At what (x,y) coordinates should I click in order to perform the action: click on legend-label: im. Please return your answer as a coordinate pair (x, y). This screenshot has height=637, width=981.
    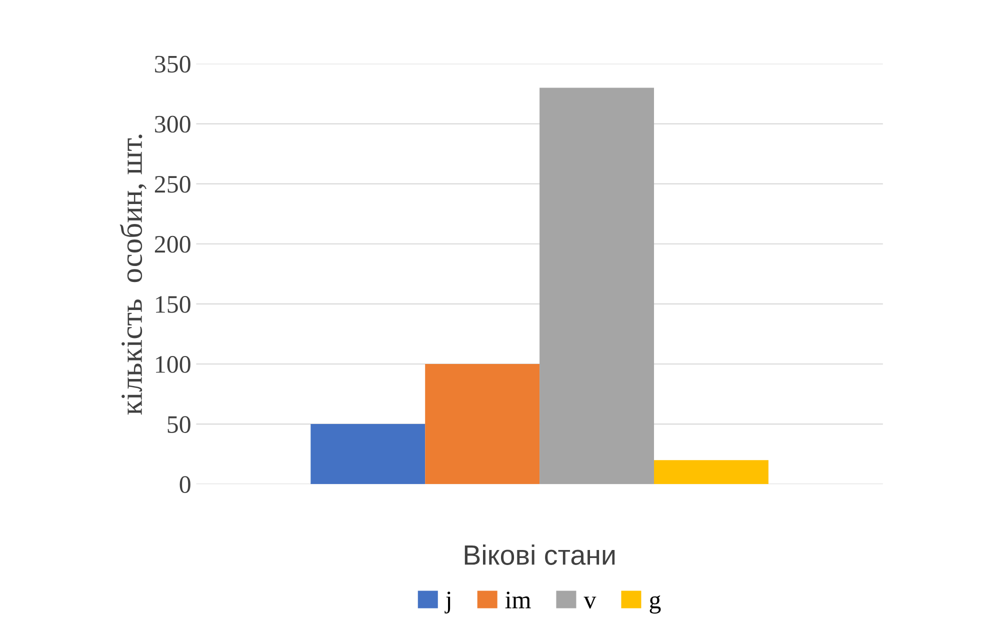
    Looking at the image, I should click on (518, 600).